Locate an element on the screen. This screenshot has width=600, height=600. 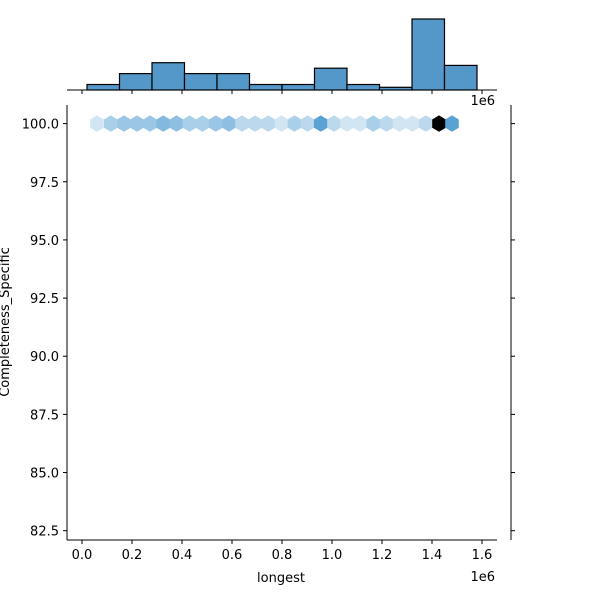
hexbin-layer is located at coordinates (274, 123).